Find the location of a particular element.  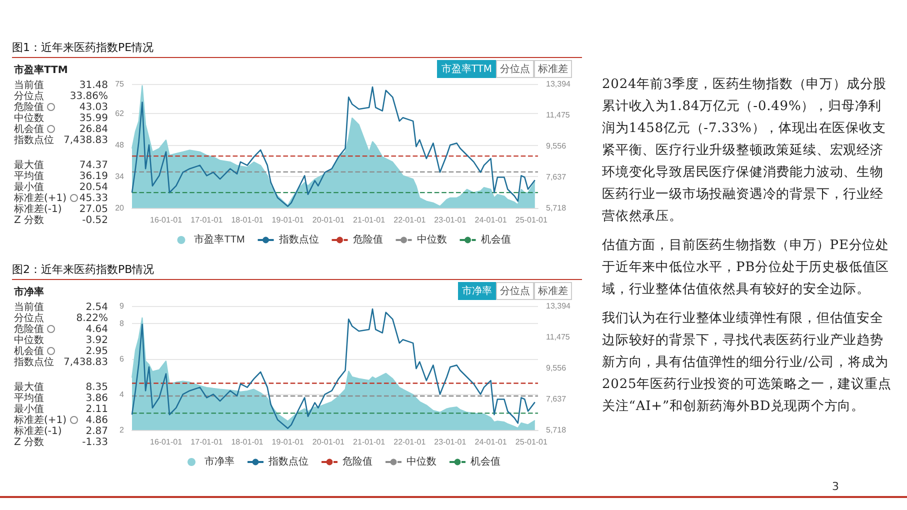

x-tick-label: 25-01-01 is located at coordinates (531, 442).